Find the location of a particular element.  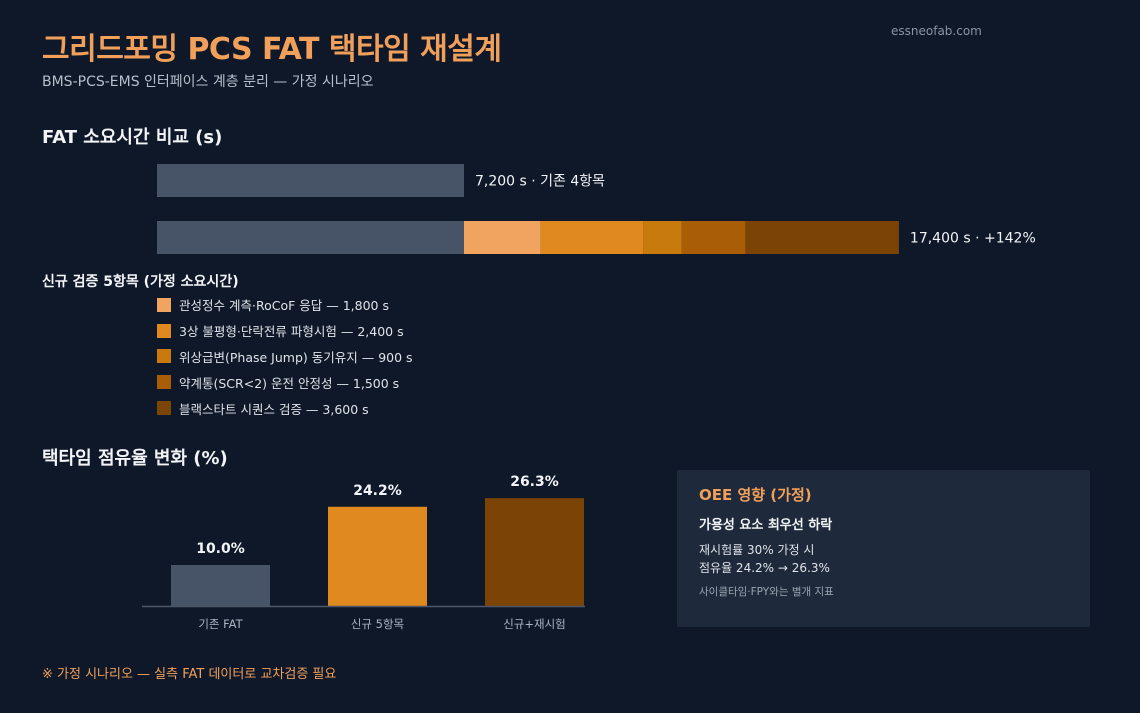

share-bar-value-label: 24.2% is located at coordinates (377, 491).